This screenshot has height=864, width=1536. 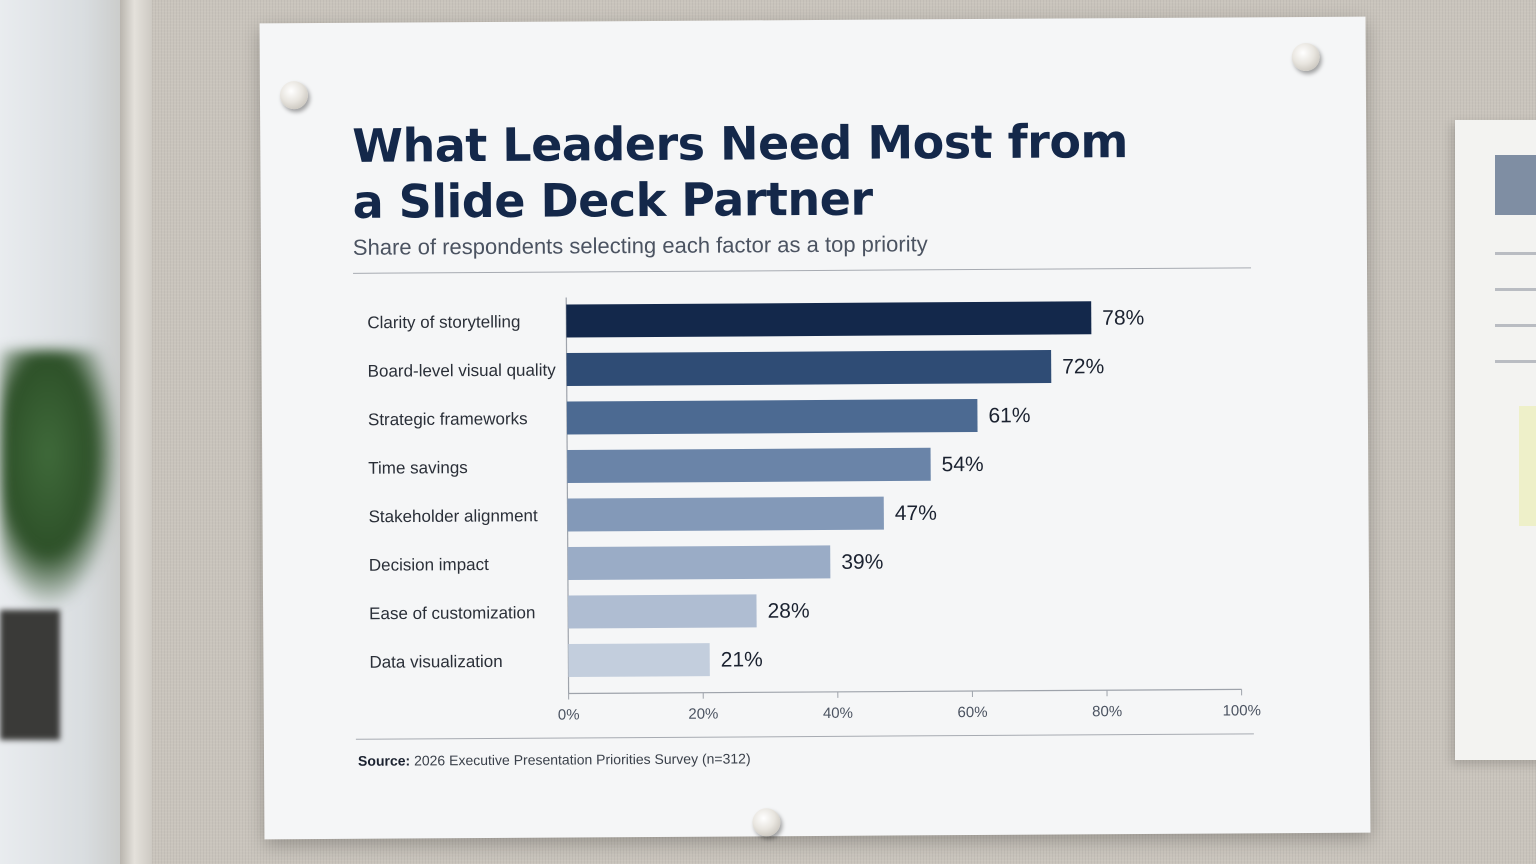 What do you see at coordinates (1527, 466) in the screenshot?
I see `sticky-note` at bounding box center [1527, 466].